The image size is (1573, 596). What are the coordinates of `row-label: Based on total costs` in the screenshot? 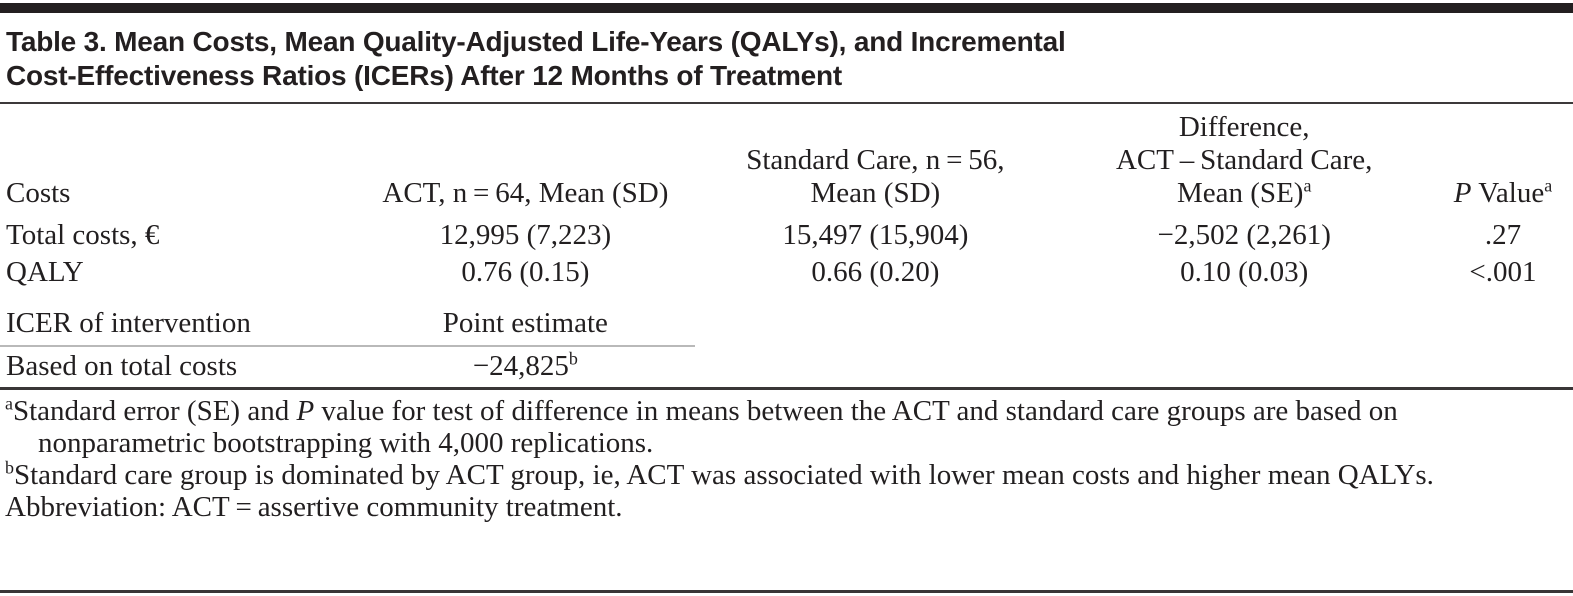 It's located at (178, 368).